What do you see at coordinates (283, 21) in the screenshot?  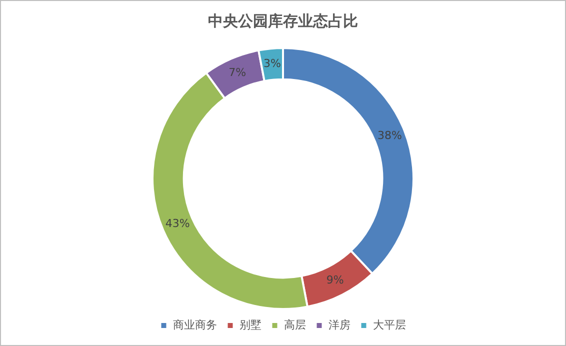 I see `chart-title: 中央公园库存业态占比` at bounding box center [283, 21].